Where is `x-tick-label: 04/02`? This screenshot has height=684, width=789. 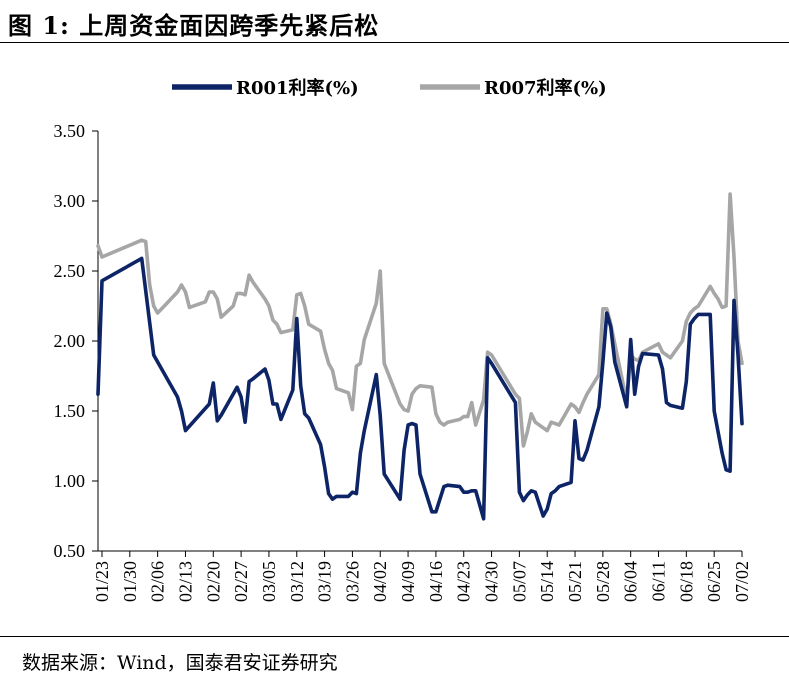 x-tick-label: 04/02 is located at coordinates (380, 581).